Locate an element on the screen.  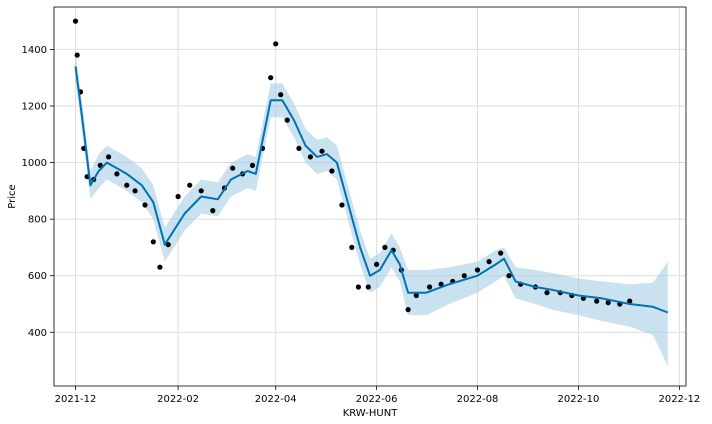
x-tick-label: 2022-04 is located at coordinates (276, 399).